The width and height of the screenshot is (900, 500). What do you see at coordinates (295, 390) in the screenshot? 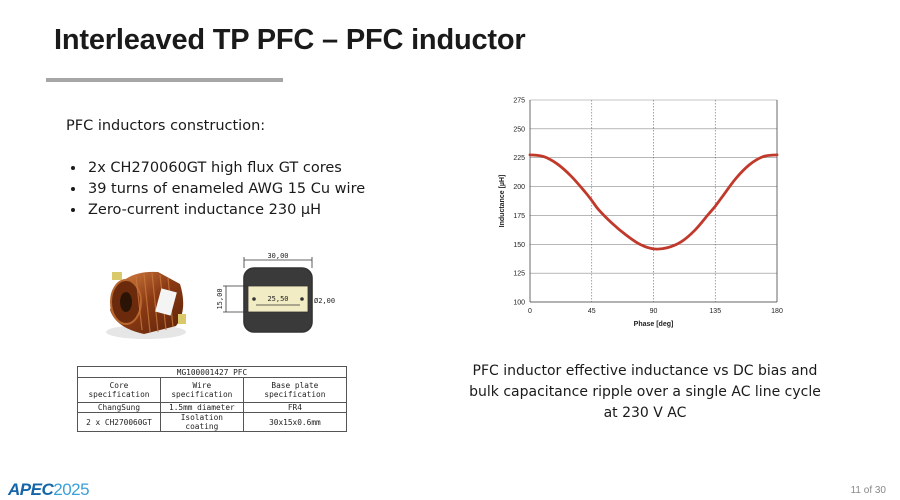
I see `spec-table-header: Base plate specification` at bounding box center [295, 390].